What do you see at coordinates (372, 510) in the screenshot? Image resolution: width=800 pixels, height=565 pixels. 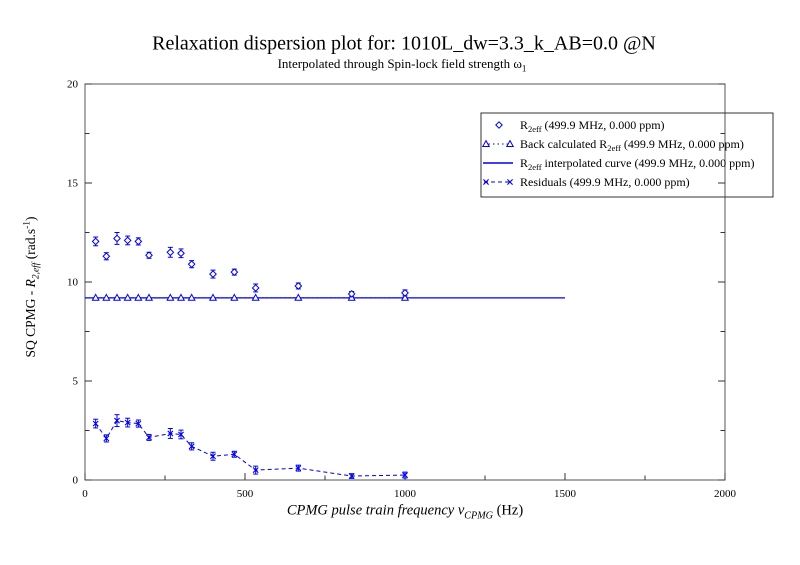 I see `x-axis-label-text: CPMG pulse train frequency` at bounding box center [372, 510].